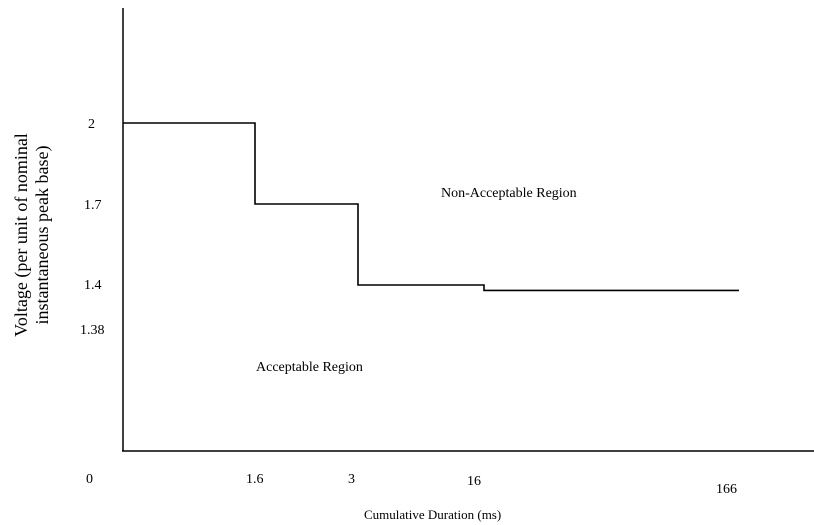  What do you see at coordinates (351, 479) in the screenshot?
I see `x-tick-label: 3` at bounding box center [351, 479].